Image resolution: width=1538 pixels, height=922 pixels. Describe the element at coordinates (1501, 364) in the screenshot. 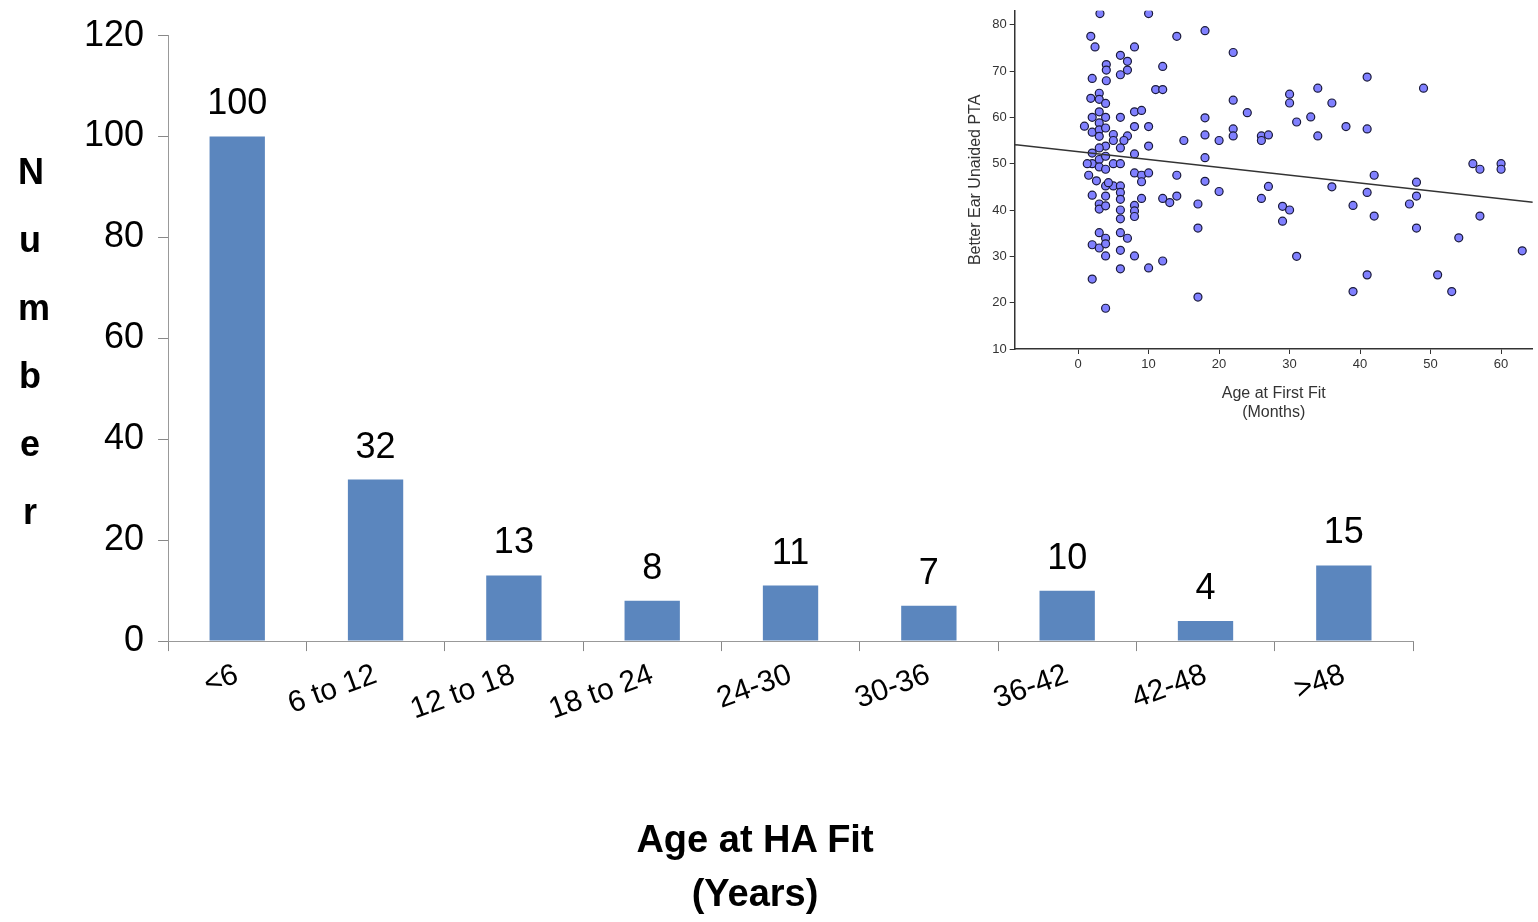

I see `x-tick-label: 60` at that location.